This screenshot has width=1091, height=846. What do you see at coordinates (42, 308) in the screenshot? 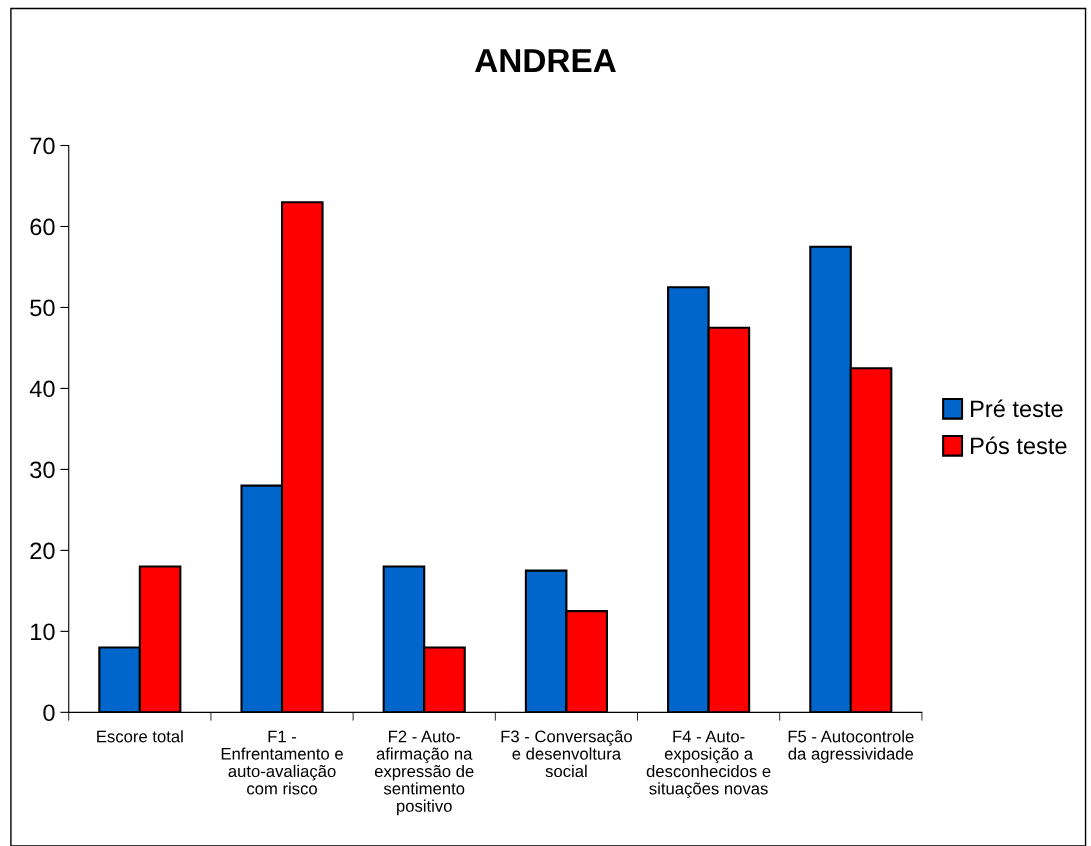
I see `y-tick-label: 50` at bounding box center [42, 308].